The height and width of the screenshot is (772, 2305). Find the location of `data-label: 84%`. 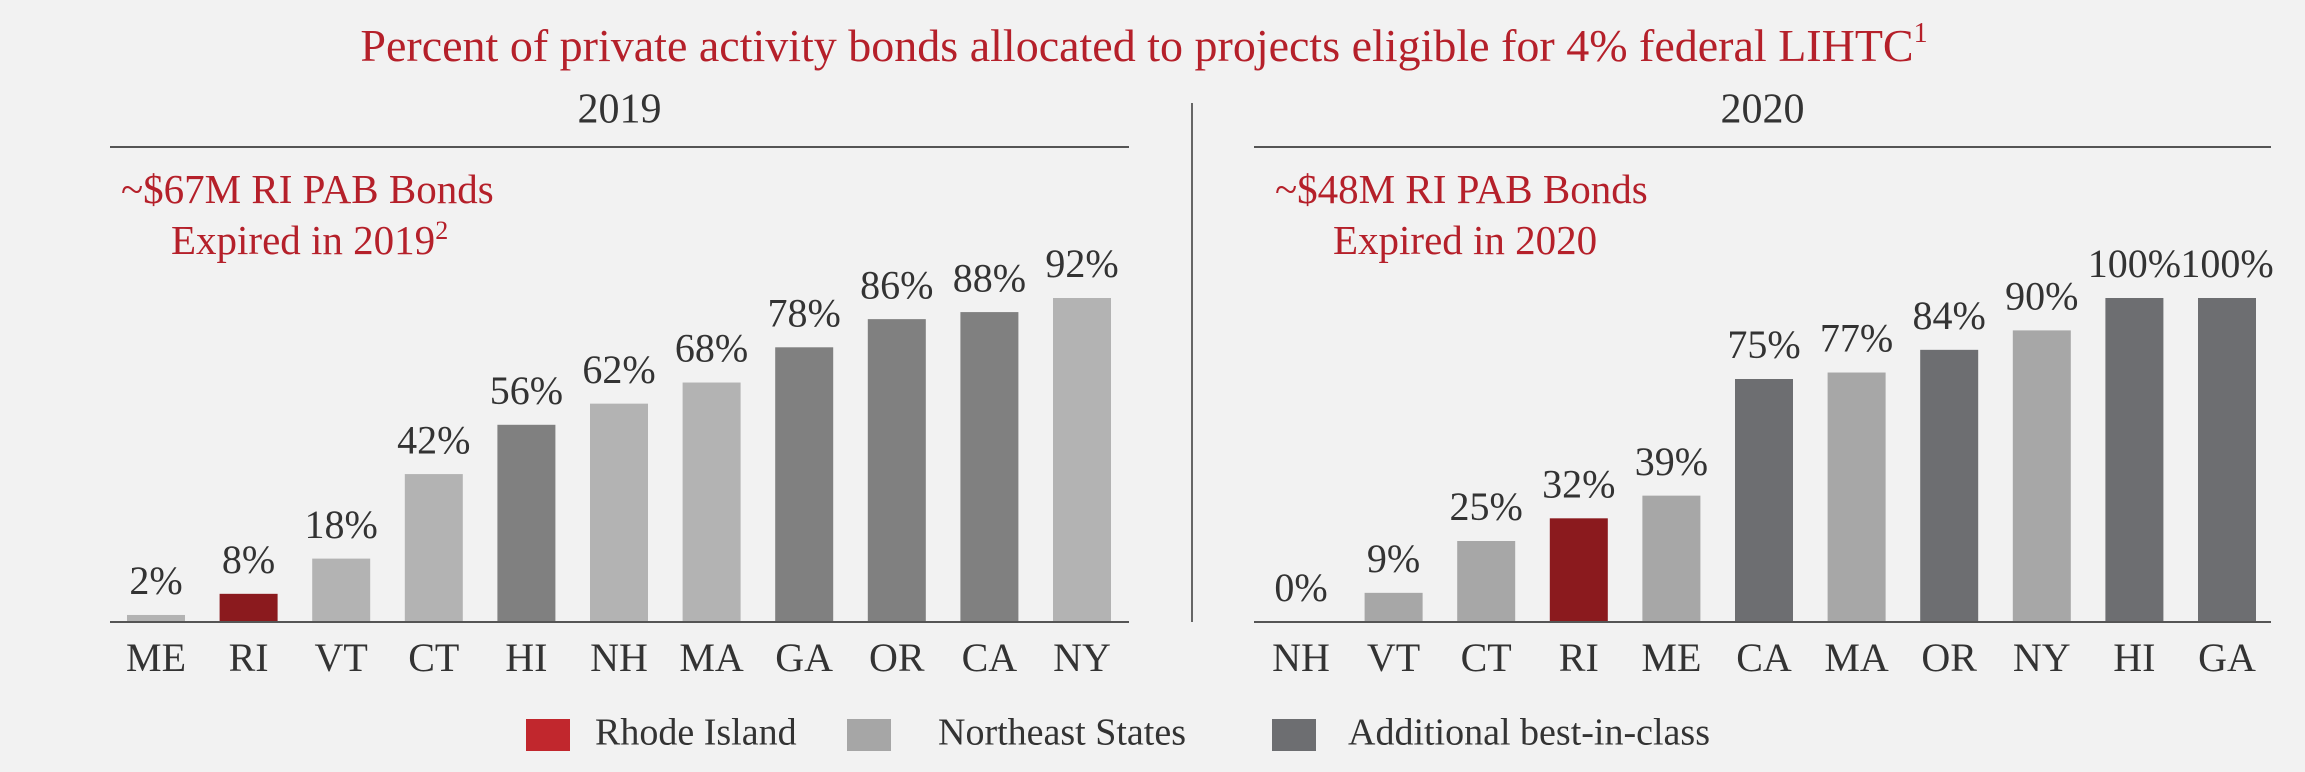

data-label: 84% is located at coordinates (1949, 315).